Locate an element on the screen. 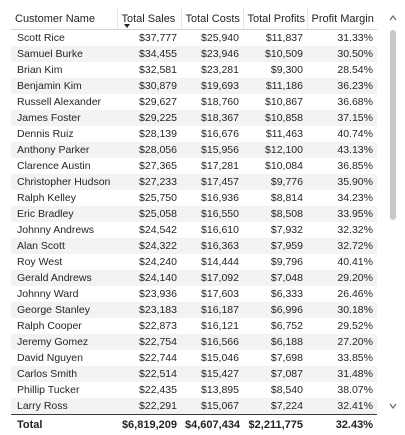  total-sales-cell: $34,455 is located at coordinates (149, 54).